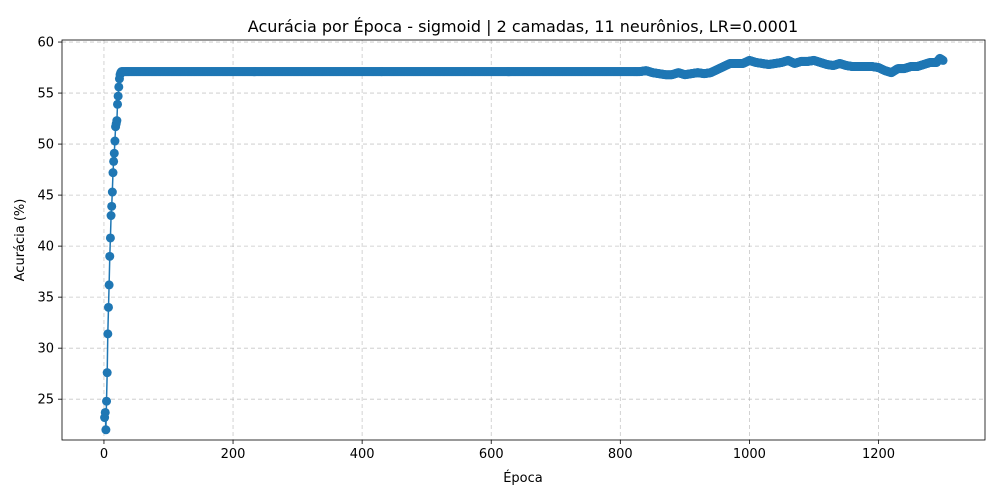  I want to click on y-tick-label: 50, so click(45, 145).